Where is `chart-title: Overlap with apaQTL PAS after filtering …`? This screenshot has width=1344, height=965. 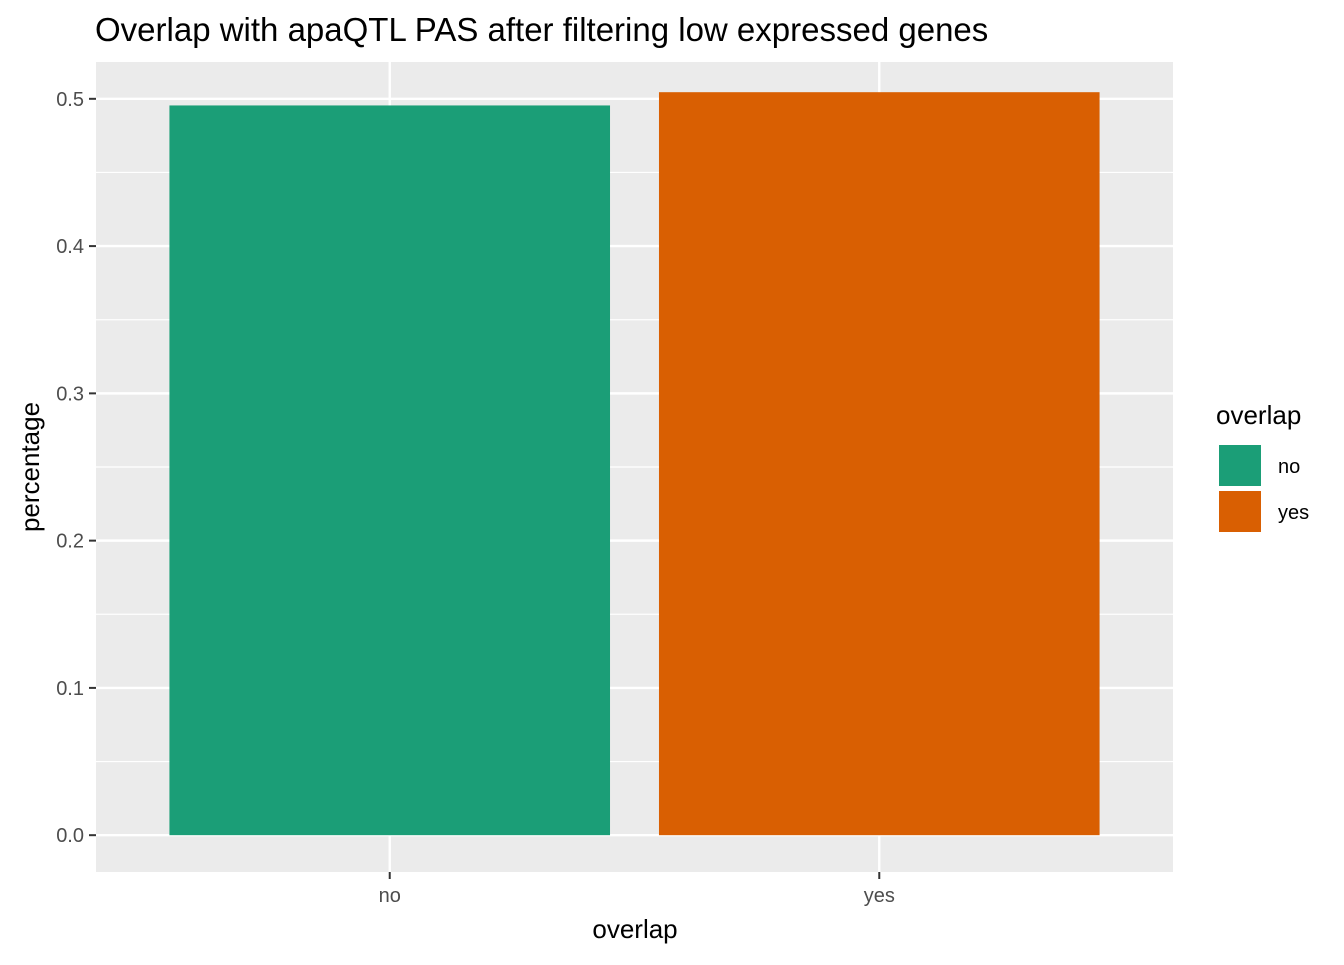 chart-title: Overlap with apaQTL PAS after filtering … is located at coordinates (541, 29).